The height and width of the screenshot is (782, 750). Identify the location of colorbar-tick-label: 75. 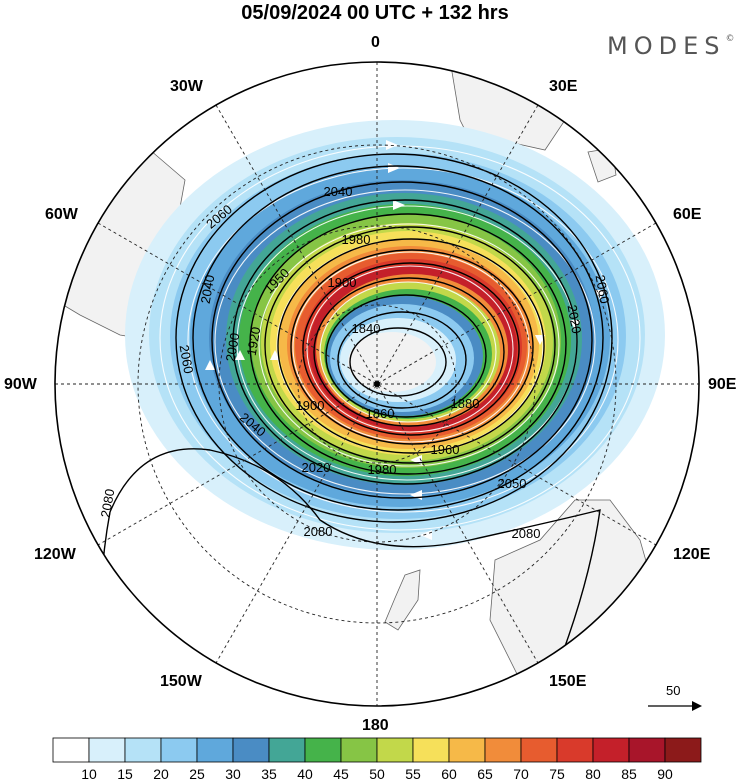
(557, 774).